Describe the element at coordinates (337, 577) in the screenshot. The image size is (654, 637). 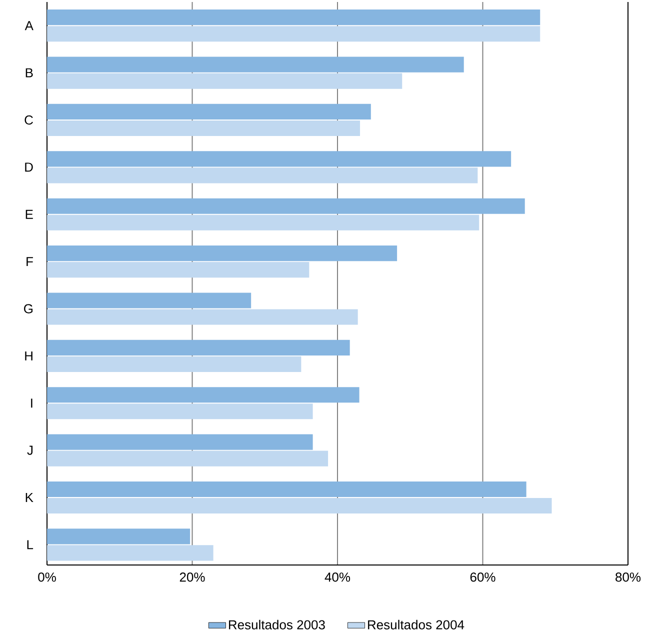
I see `x-tick-label: 40%` at that location.